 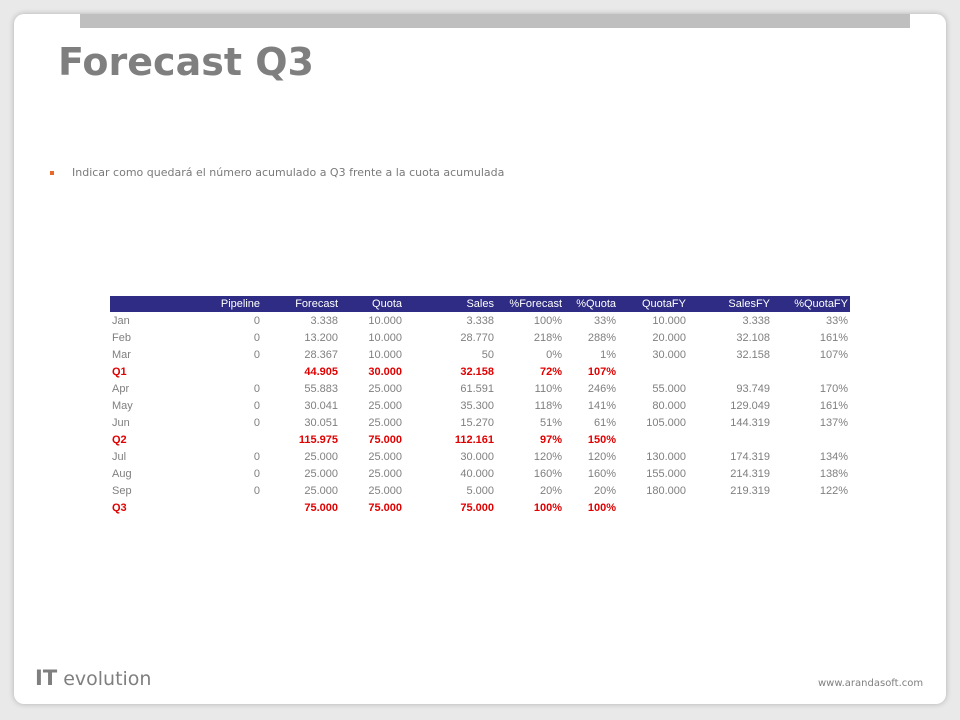 What do you see at coordinates (301, 304) in the screenshot?
I see `header-cell-forecast: Forecast` at bounding box center [301, 304].